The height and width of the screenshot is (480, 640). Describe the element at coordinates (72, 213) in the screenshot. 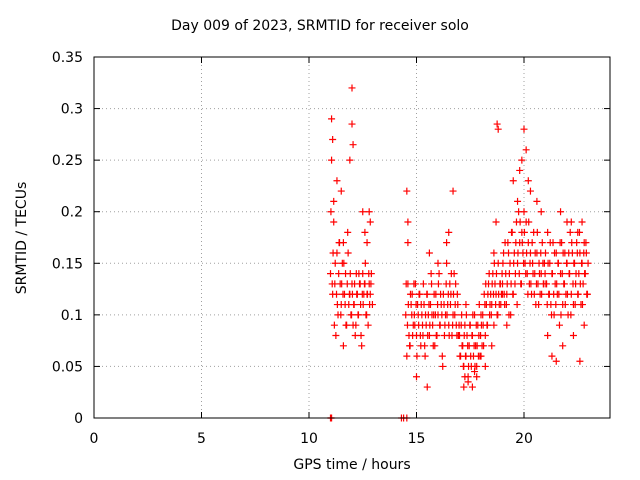

I see `y-tick-label: 0.2` at that location.